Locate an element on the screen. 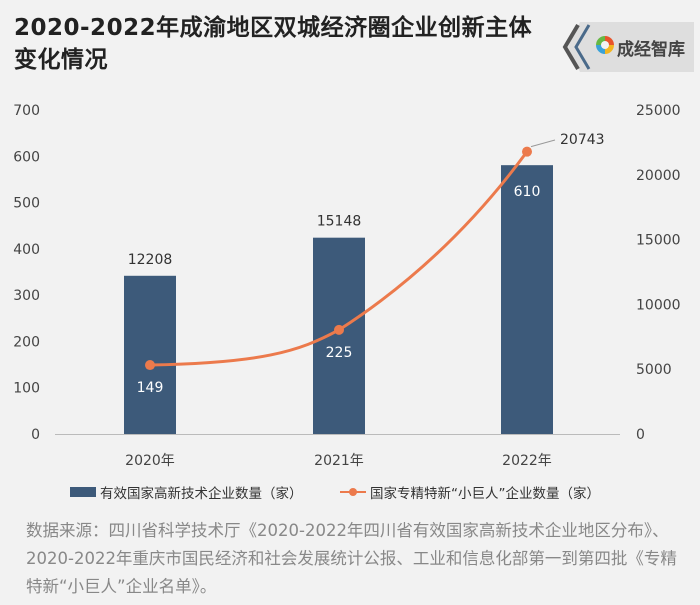  logo-icon is located at coordinates (605, 45).